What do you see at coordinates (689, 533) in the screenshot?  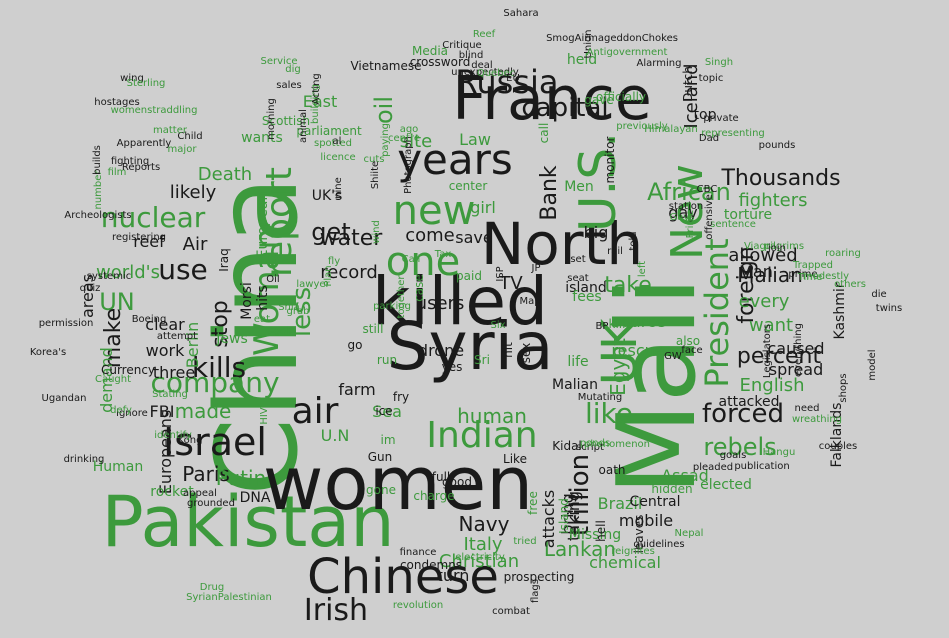 I see `cloud-word: Nepal` at bounding box center [689, 533].